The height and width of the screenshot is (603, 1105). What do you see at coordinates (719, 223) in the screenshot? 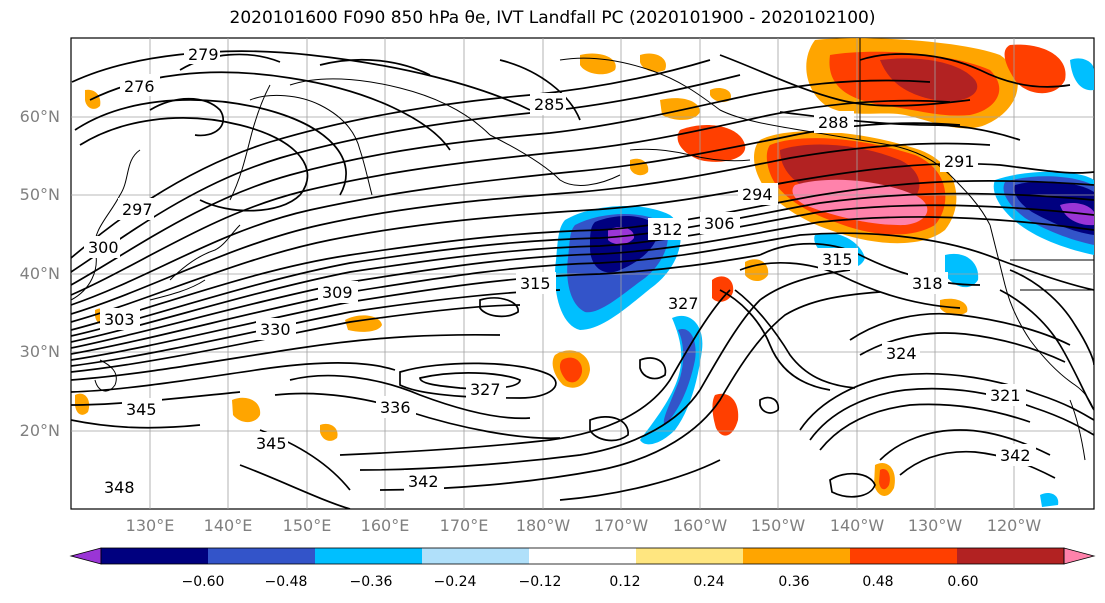
I see `contour-label: 306` at bounding box center [719, 223].